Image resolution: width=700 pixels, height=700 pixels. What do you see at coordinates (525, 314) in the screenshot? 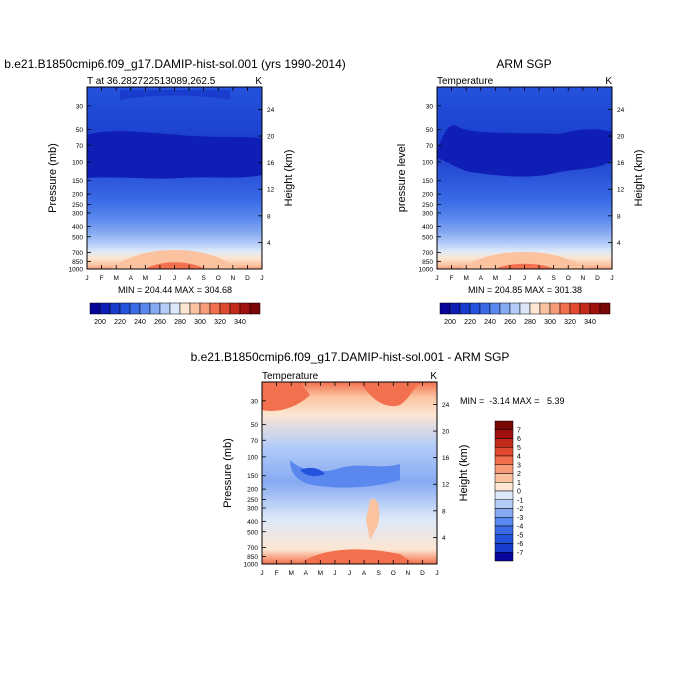
I see `panel-2-colorbar: 200 220 240 260 280 300 320 340` at bounding box center [525, 314].